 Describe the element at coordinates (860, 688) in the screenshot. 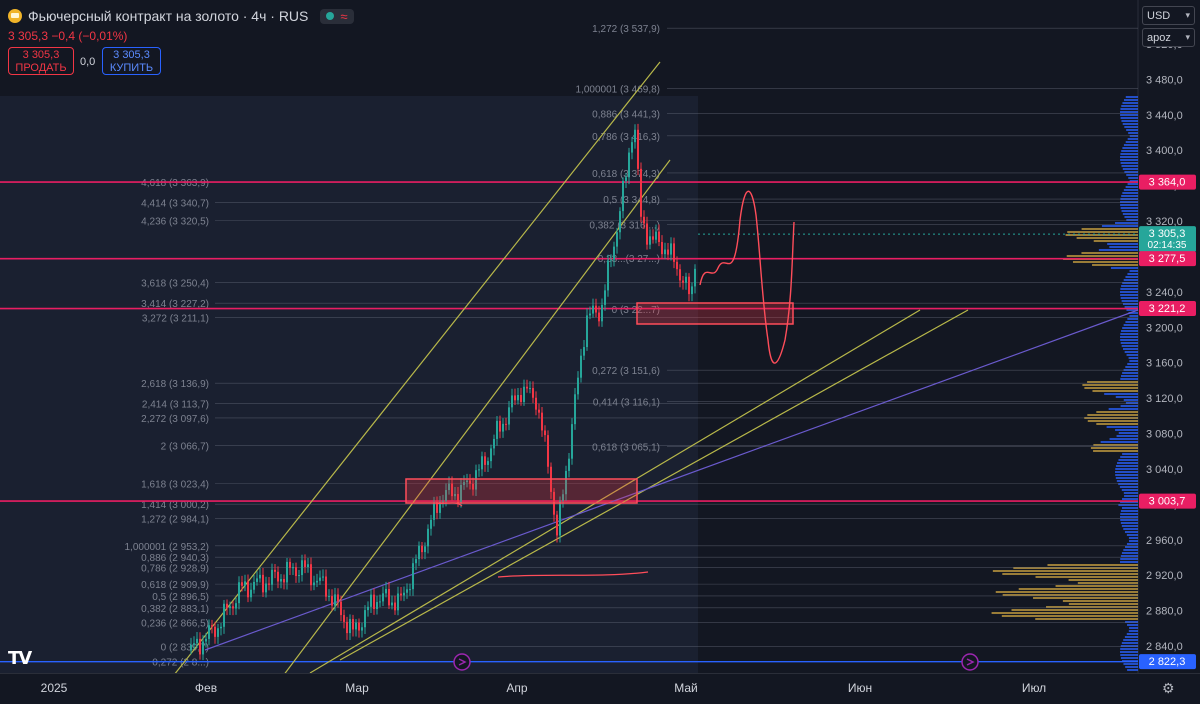

I see `time-label: Июн` at that location.